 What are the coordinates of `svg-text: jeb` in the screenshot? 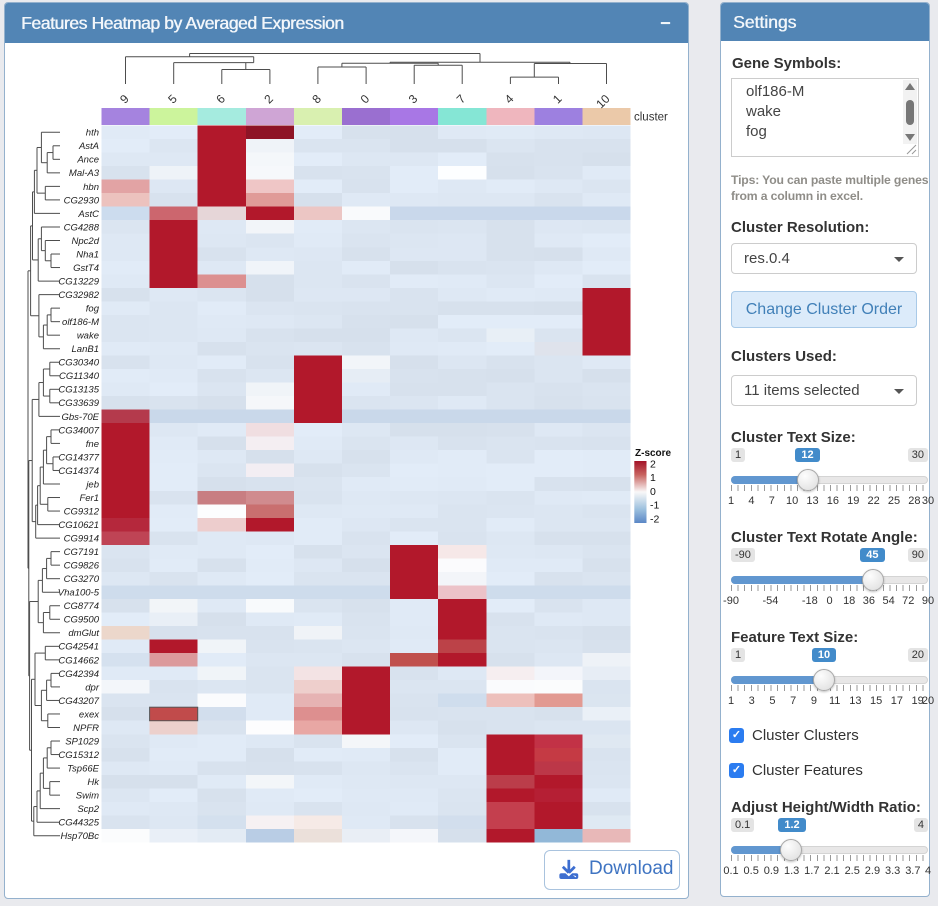 It's located at (91, 484).